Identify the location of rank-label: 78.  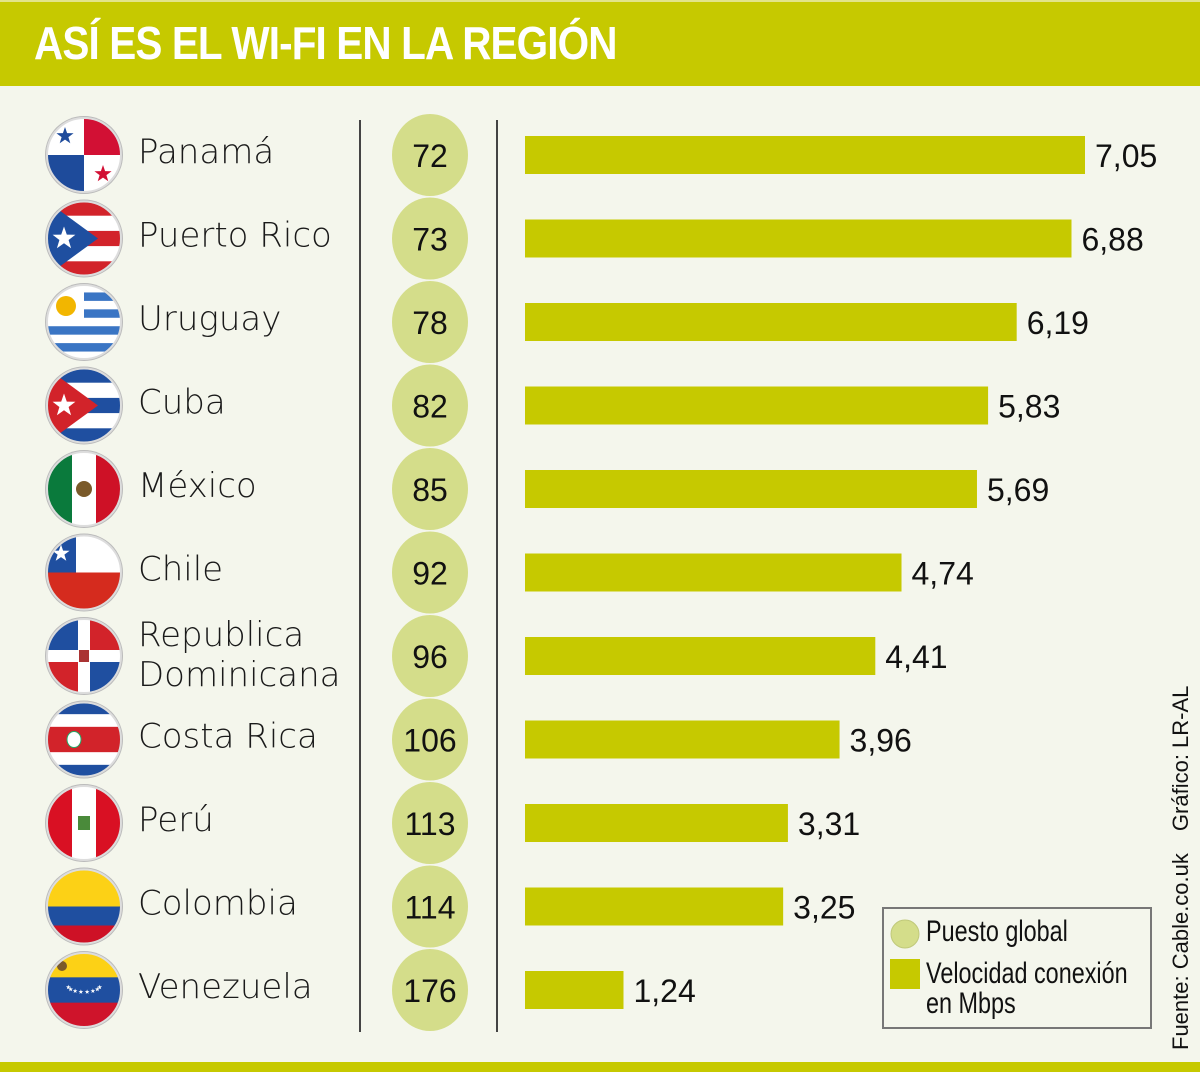
(430, 323).